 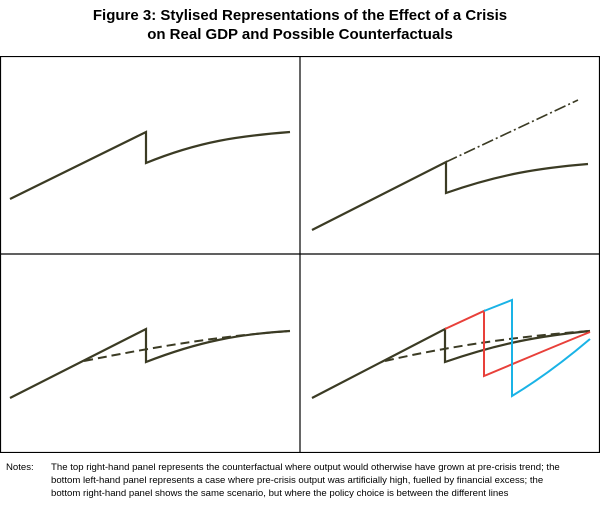 I want to click on blue-policy-path-line, so click(x=537, y=348).